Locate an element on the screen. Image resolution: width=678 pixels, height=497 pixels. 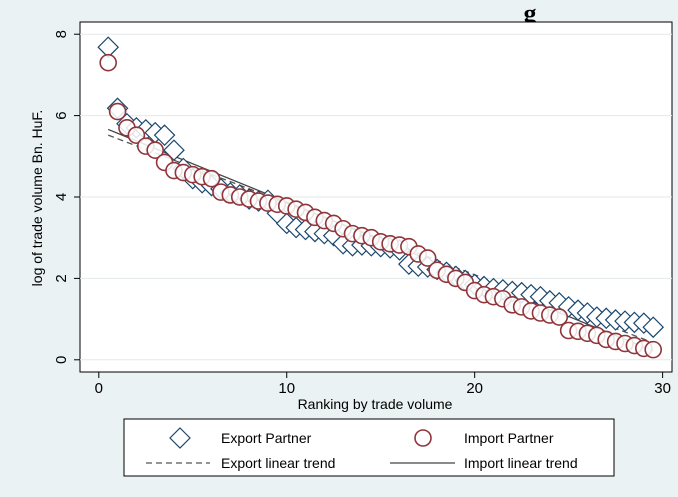
chart-title: g is located at coordinates (530, 14).